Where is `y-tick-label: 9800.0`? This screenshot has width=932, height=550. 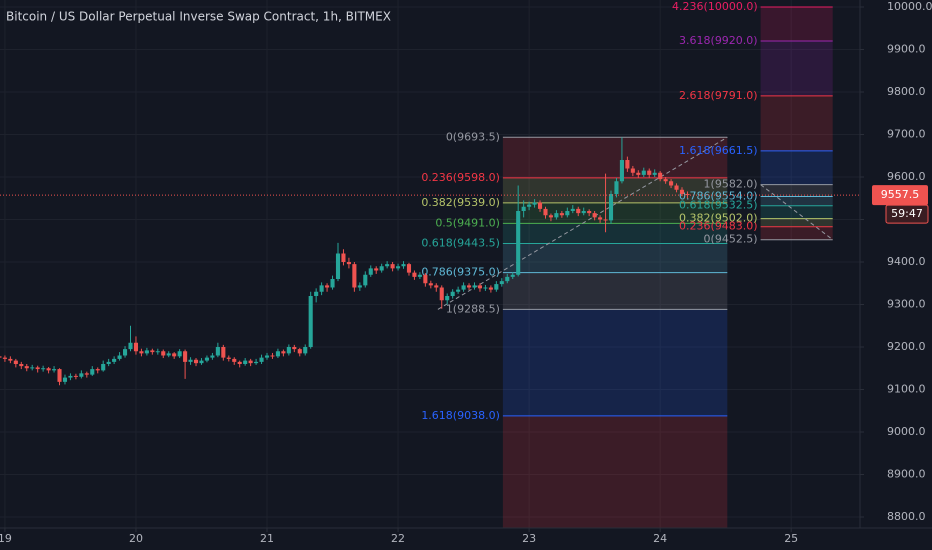 y-tick-label: 9800.0 is located at coordinates (906, 91).